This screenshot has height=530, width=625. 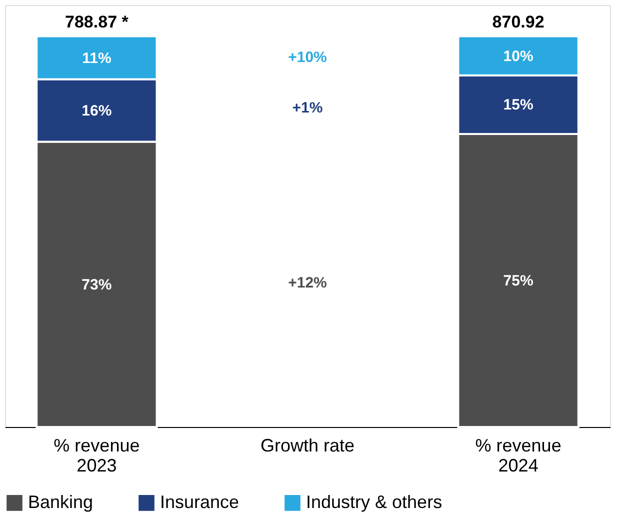 What do you see at coordinates (97, 111) in the screenshot?
I see `data-label: 16%` at bounding box center [97, 111].